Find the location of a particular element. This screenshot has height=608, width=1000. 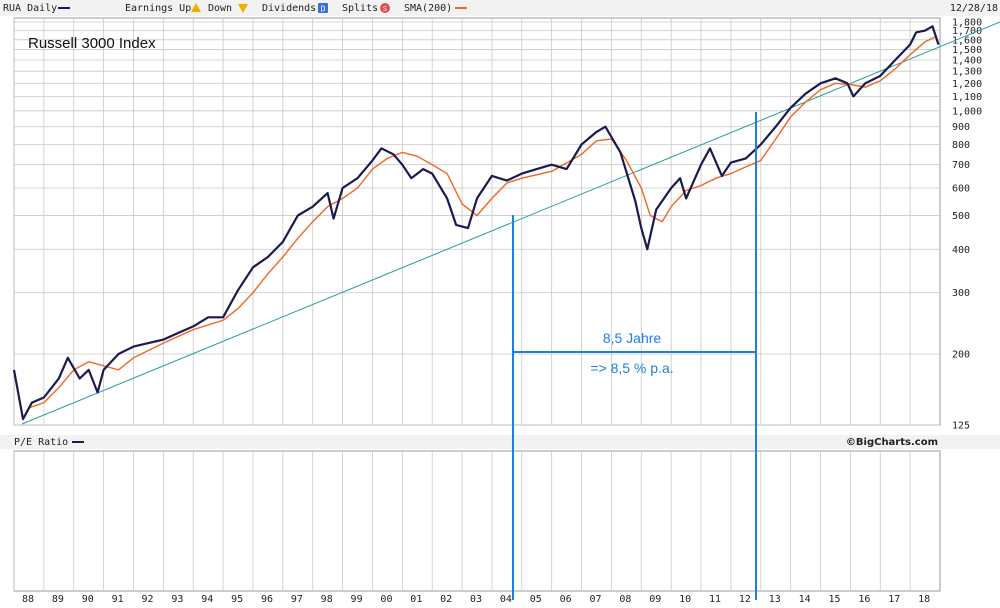

x-tick-label: 15 is located at coordinates (834, 599).